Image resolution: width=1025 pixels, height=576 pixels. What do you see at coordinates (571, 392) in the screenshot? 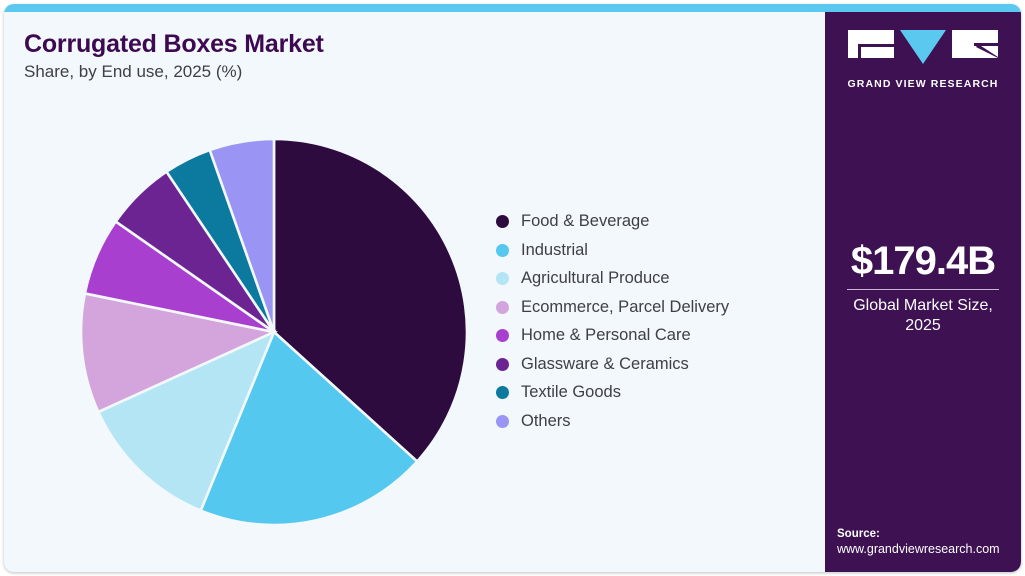
I see `legend-item-label: Textile Goods` at bounding box center [571, 392].